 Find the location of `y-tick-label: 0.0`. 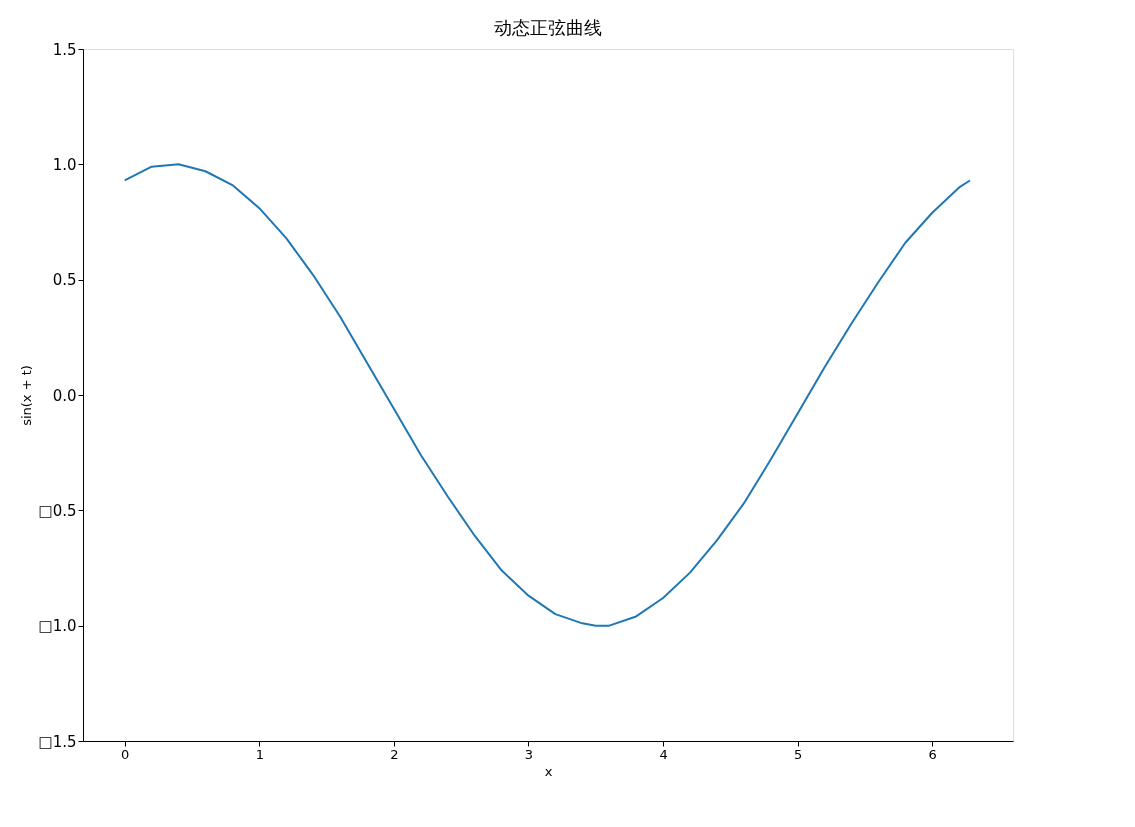

y-tick-label: 0.0 is located at coordinates (64, 395).